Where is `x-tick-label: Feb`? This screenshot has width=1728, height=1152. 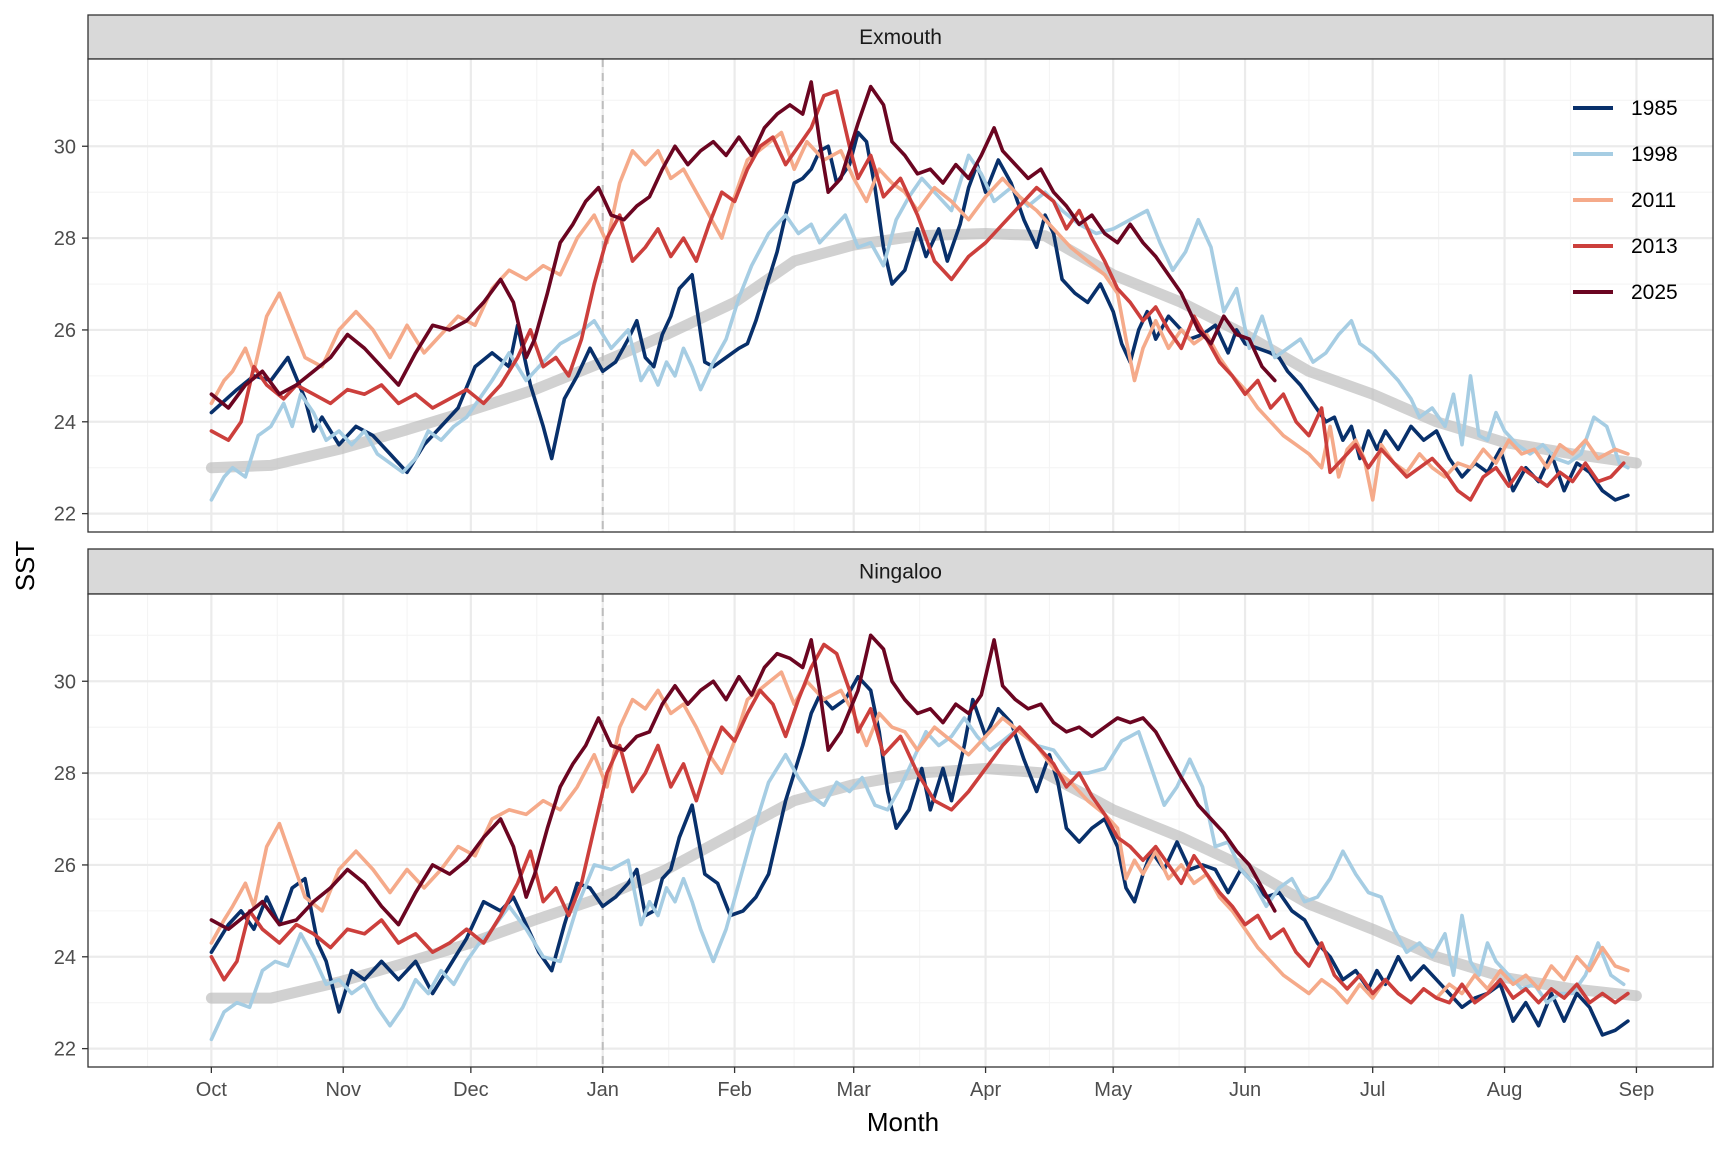
x-tick-label: Feb is located at coordinates (734, 1090).